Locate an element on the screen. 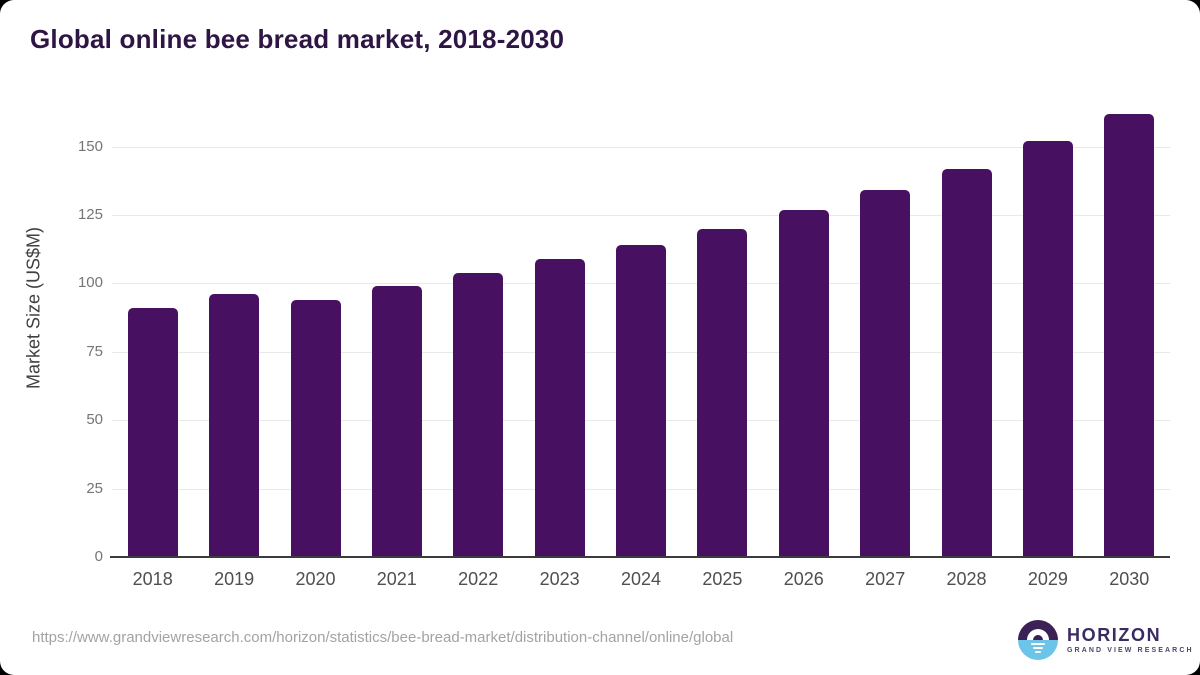 This screenshot has width=1200, height=675. x-tick-label-2019: 2019 is located at coordinates (234, 579).